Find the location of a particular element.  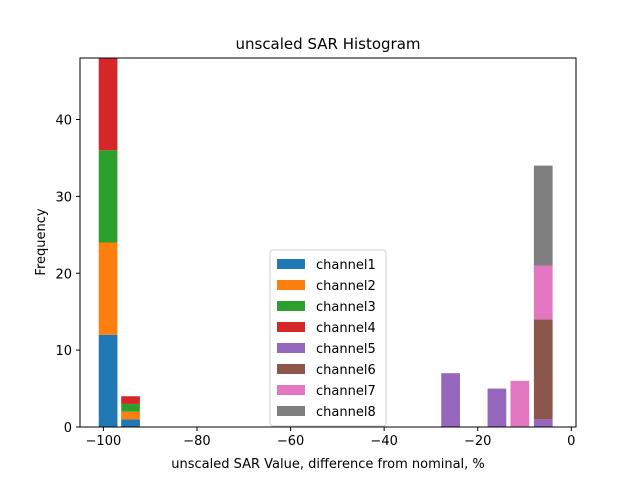

legend-swatch-channel5 is located at coordinates (291, 348).